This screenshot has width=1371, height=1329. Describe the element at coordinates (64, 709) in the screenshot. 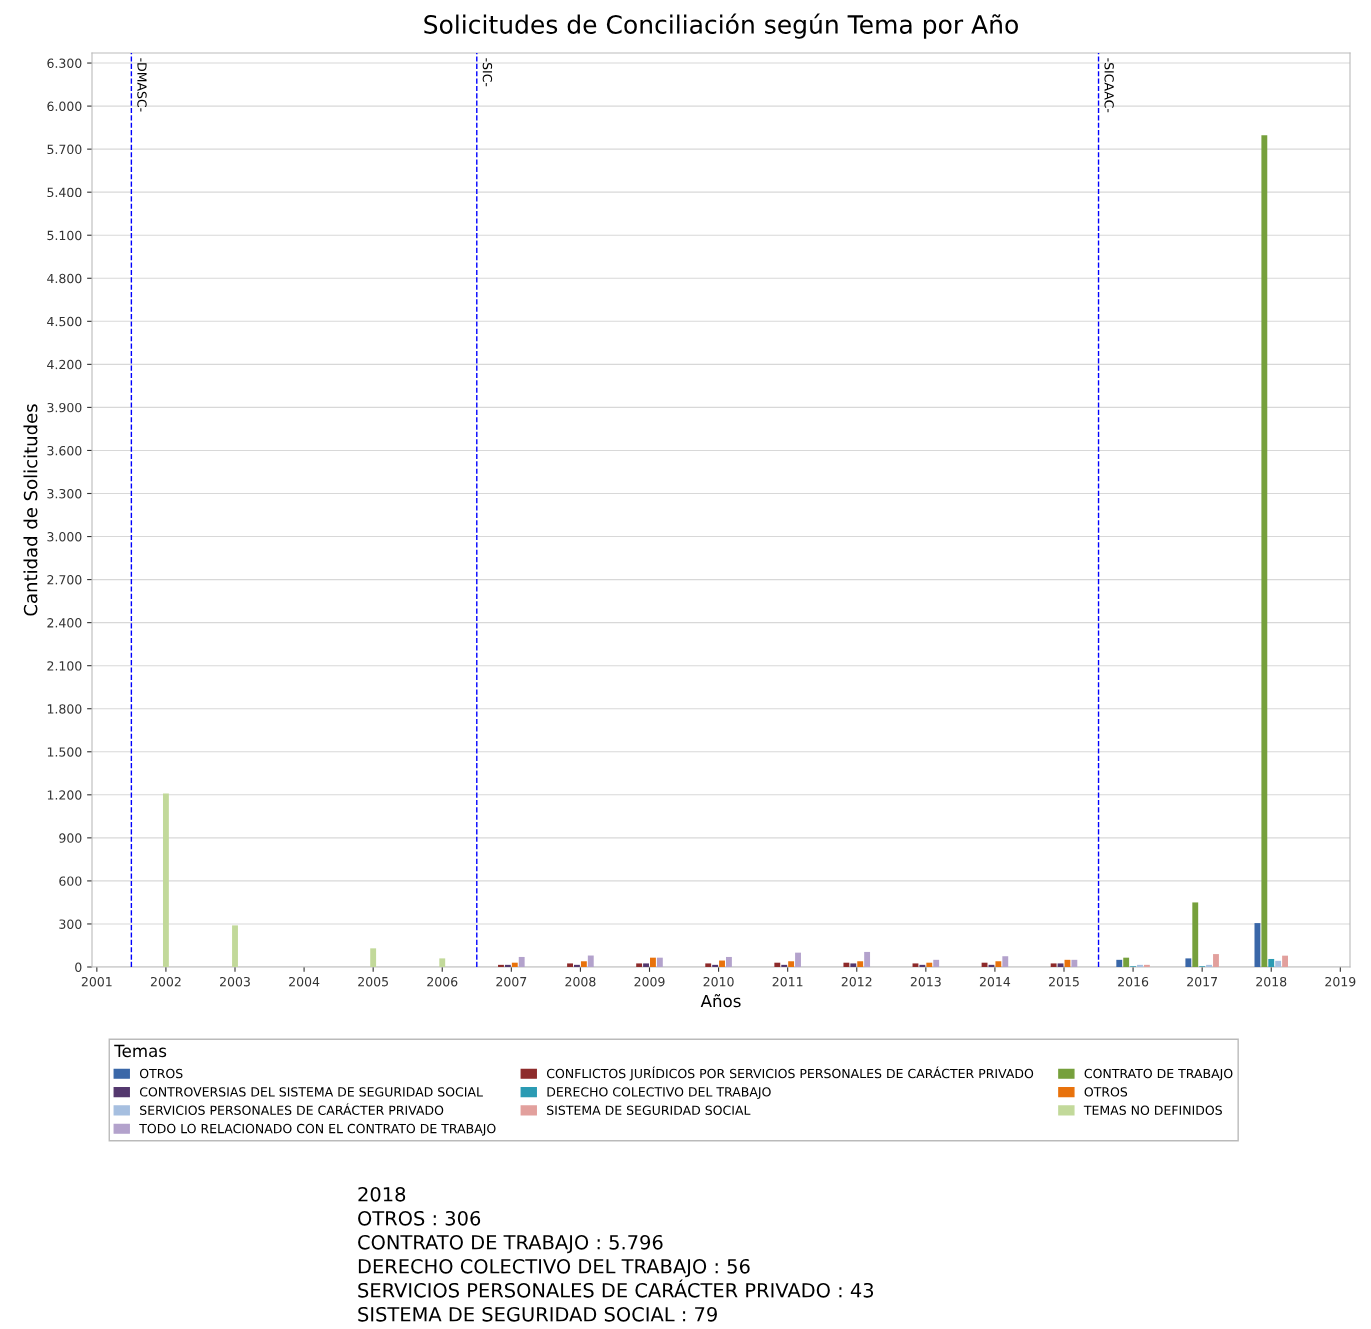

I see `y-tick-label: 1.800` at that location.